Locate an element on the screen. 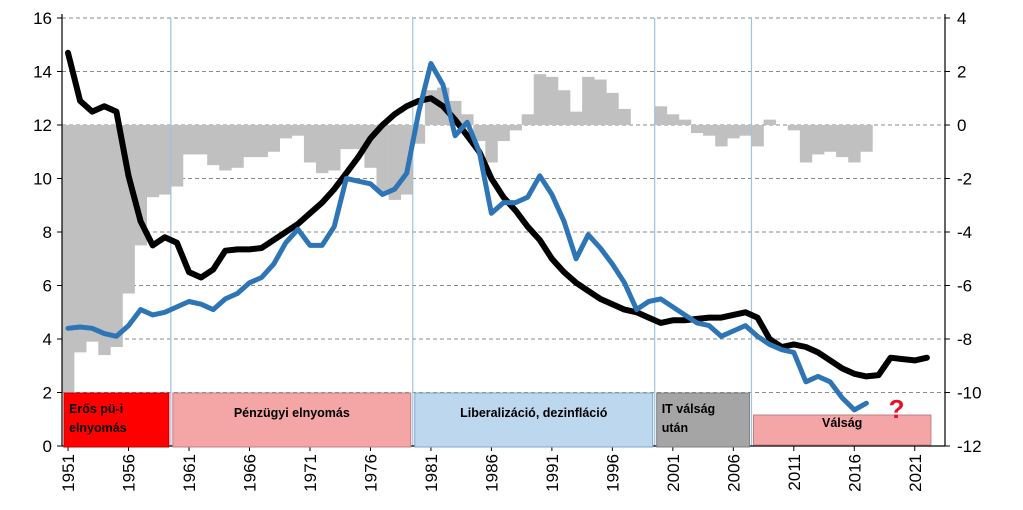  x-tick-label: 1961 is located at coordinates (189, 473).